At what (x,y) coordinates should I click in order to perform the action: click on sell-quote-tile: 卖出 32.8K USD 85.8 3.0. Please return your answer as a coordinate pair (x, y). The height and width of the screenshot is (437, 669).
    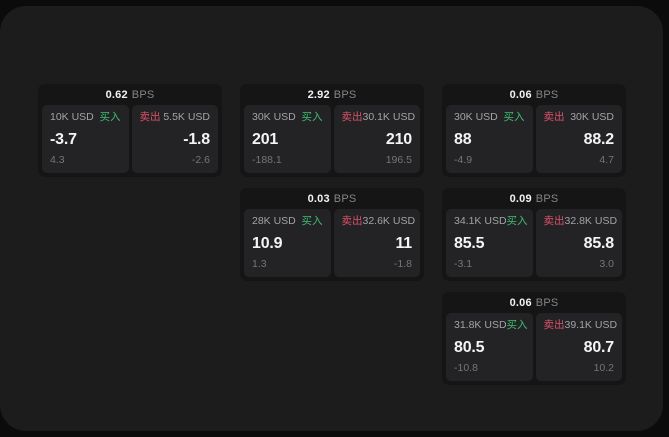
    Looking at the image, I should click on (578, 243).